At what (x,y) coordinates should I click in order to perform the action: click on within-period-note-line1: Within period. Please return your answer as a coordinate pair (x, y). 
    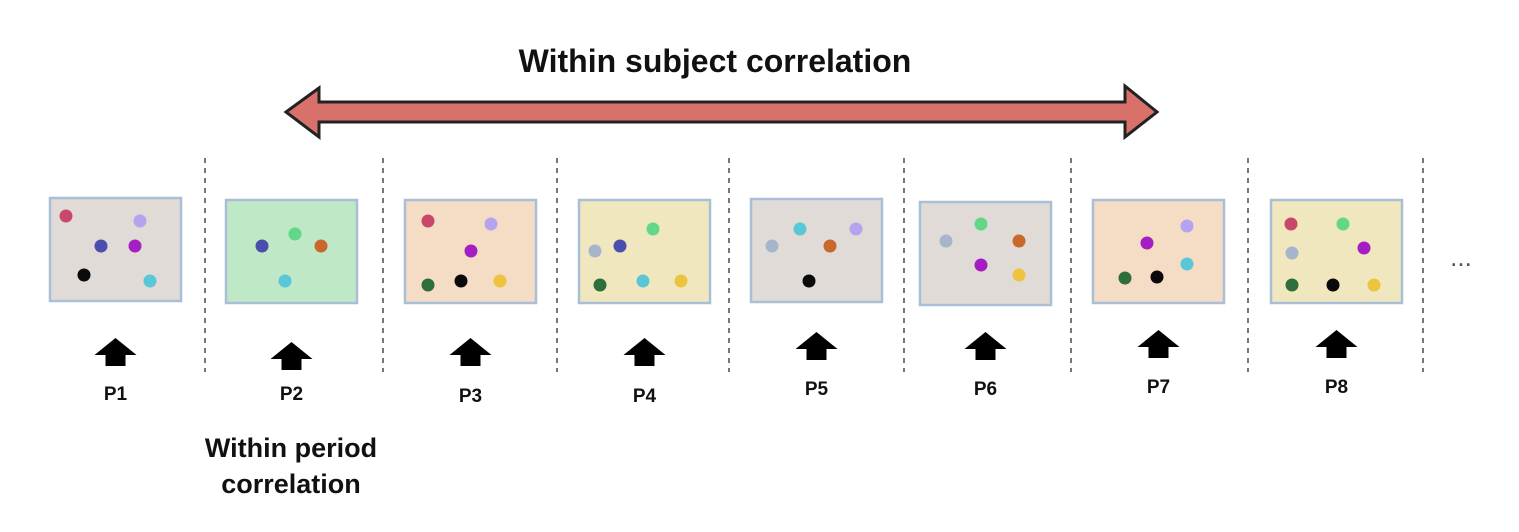
    Looking at the image, I should click on (291, 448).